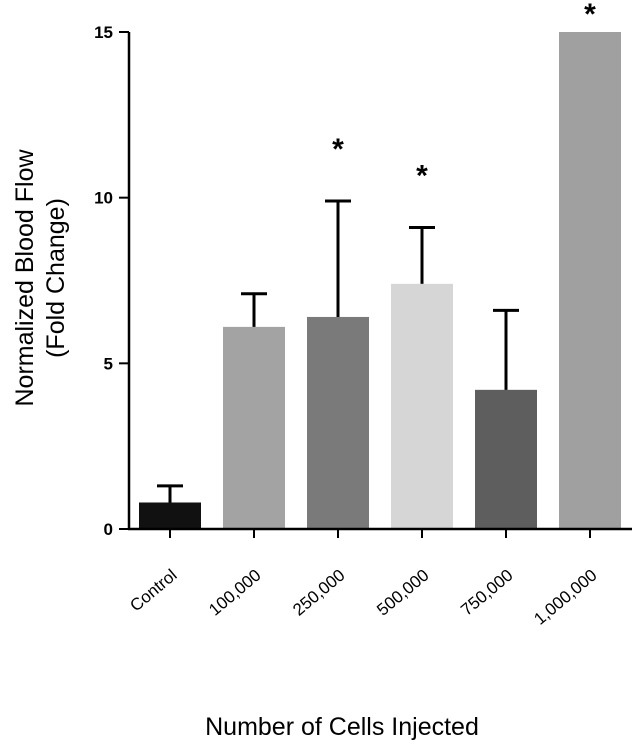 The width and height of the screenshot is (637, 747). I want to click on x-tick-label-2: 250,000, so click(318, 593).